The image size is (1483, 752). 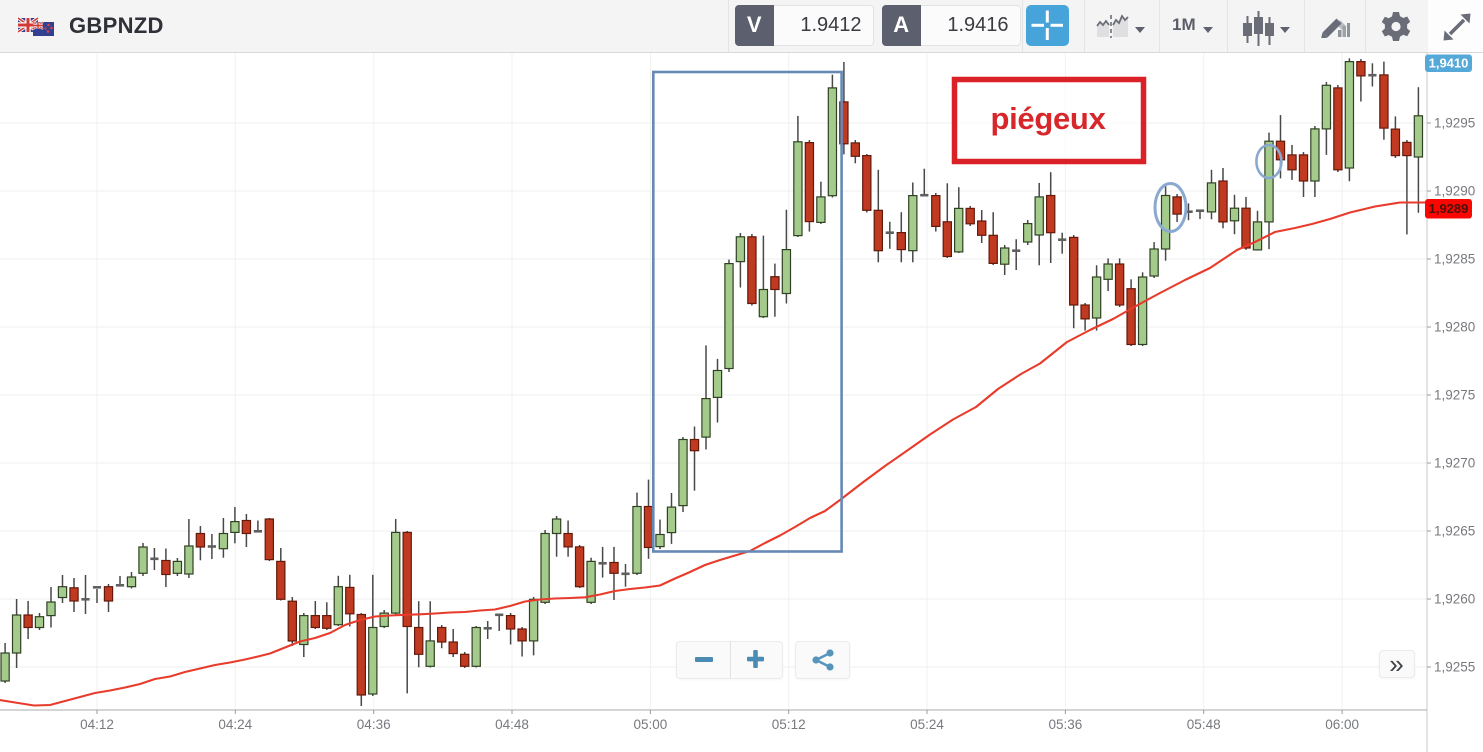 I want to click on svg-text: 1,9289, so click(x=1449, y=208).